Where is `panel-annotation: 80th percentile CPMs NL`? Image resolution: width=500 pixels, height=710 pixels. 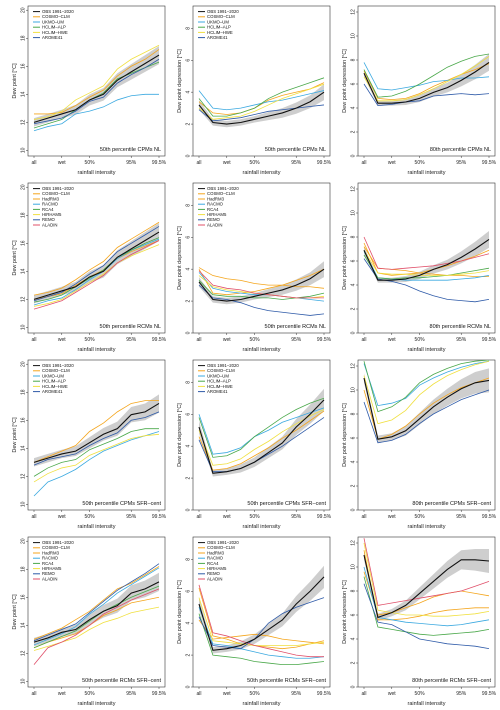 panel-annotation: 80th percentile CPMs NL is located at coordinates (460, 150).